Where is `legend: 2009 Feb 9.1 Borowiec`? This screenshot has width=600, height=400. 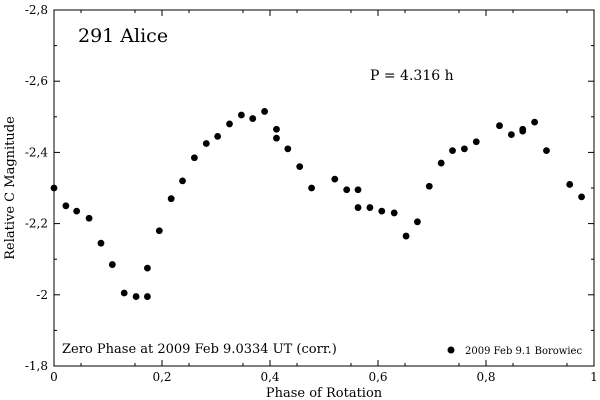 legend: 2009 Feb 9.1 Borowiec is located at coordinates (514, 351).